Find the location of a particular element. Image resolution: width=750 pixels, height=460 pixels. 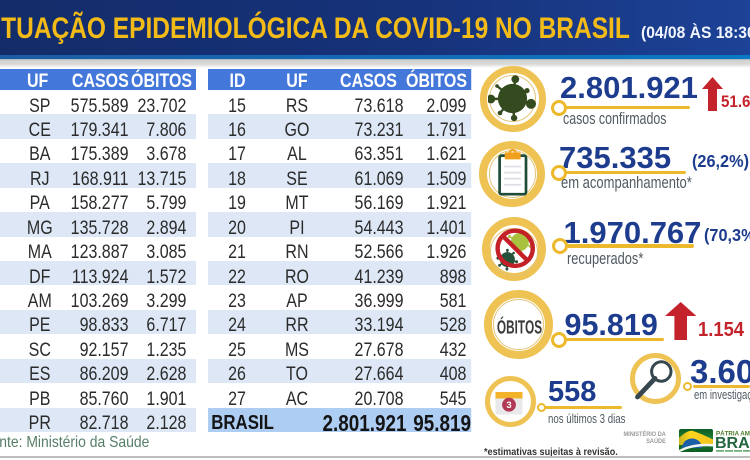

svg-text: PÁTRIA AMADA is located at coordinates (733, 433).